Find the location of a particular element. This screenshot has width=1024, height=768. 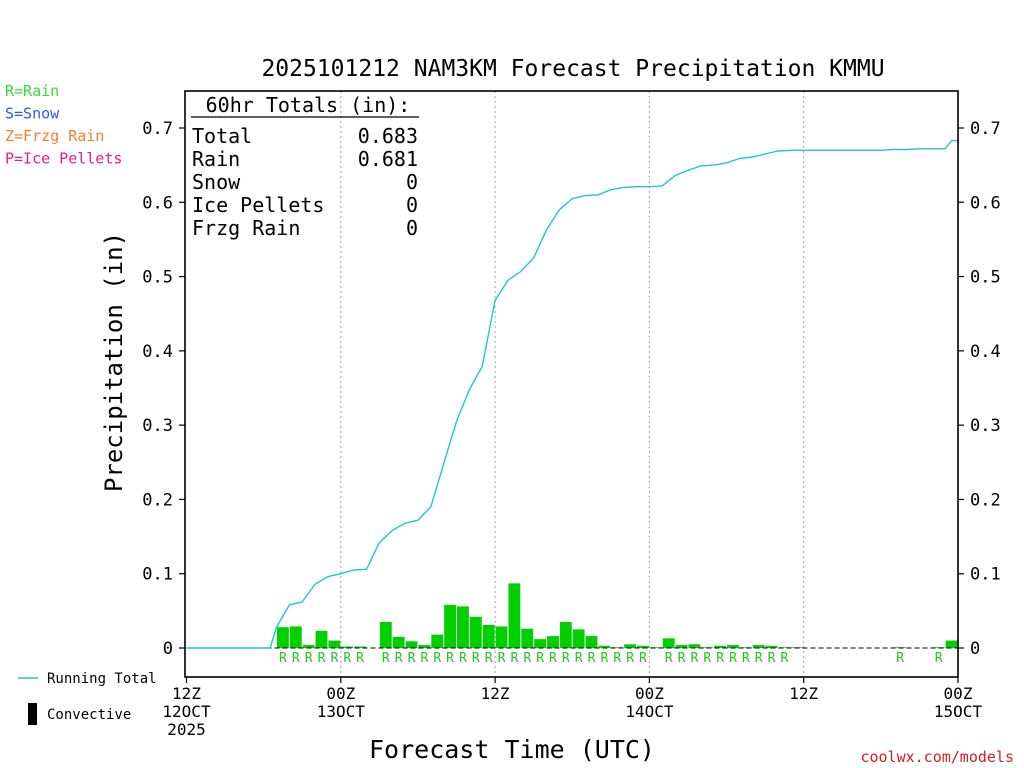

totals-row-label: Rain is located at coordinates (216, 159).